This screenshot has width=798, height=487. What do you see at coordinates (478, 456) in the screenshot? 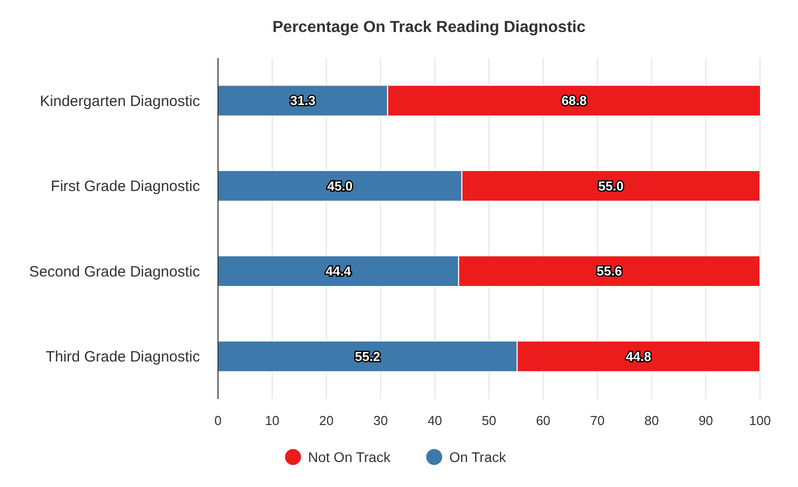
I see `legend-label: On Track` at bounding box center [478, 456].